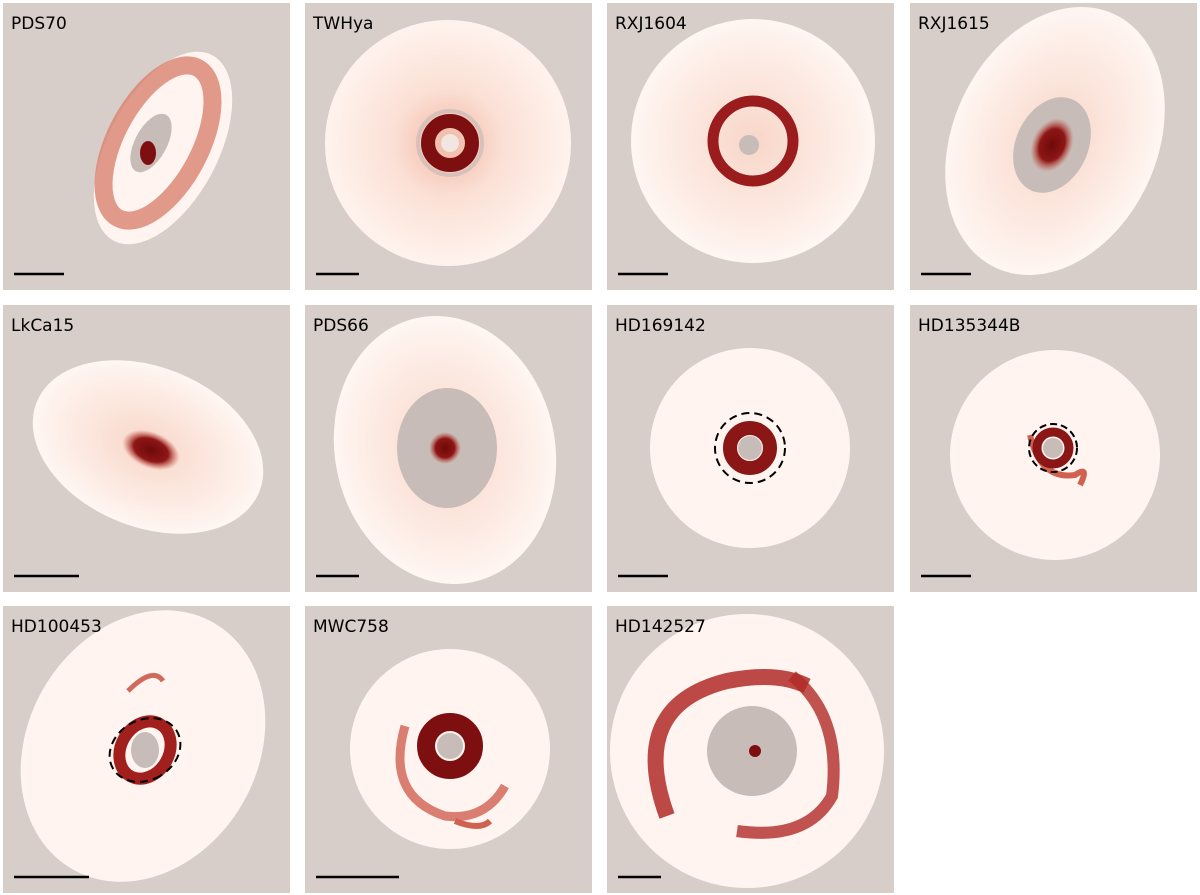 Image resolution: width=1200 pixels, height=895 pixels. Describe the element at coordinates (651, 24) in the screenshot. I see `panel-label: RXJ1604` at that location.